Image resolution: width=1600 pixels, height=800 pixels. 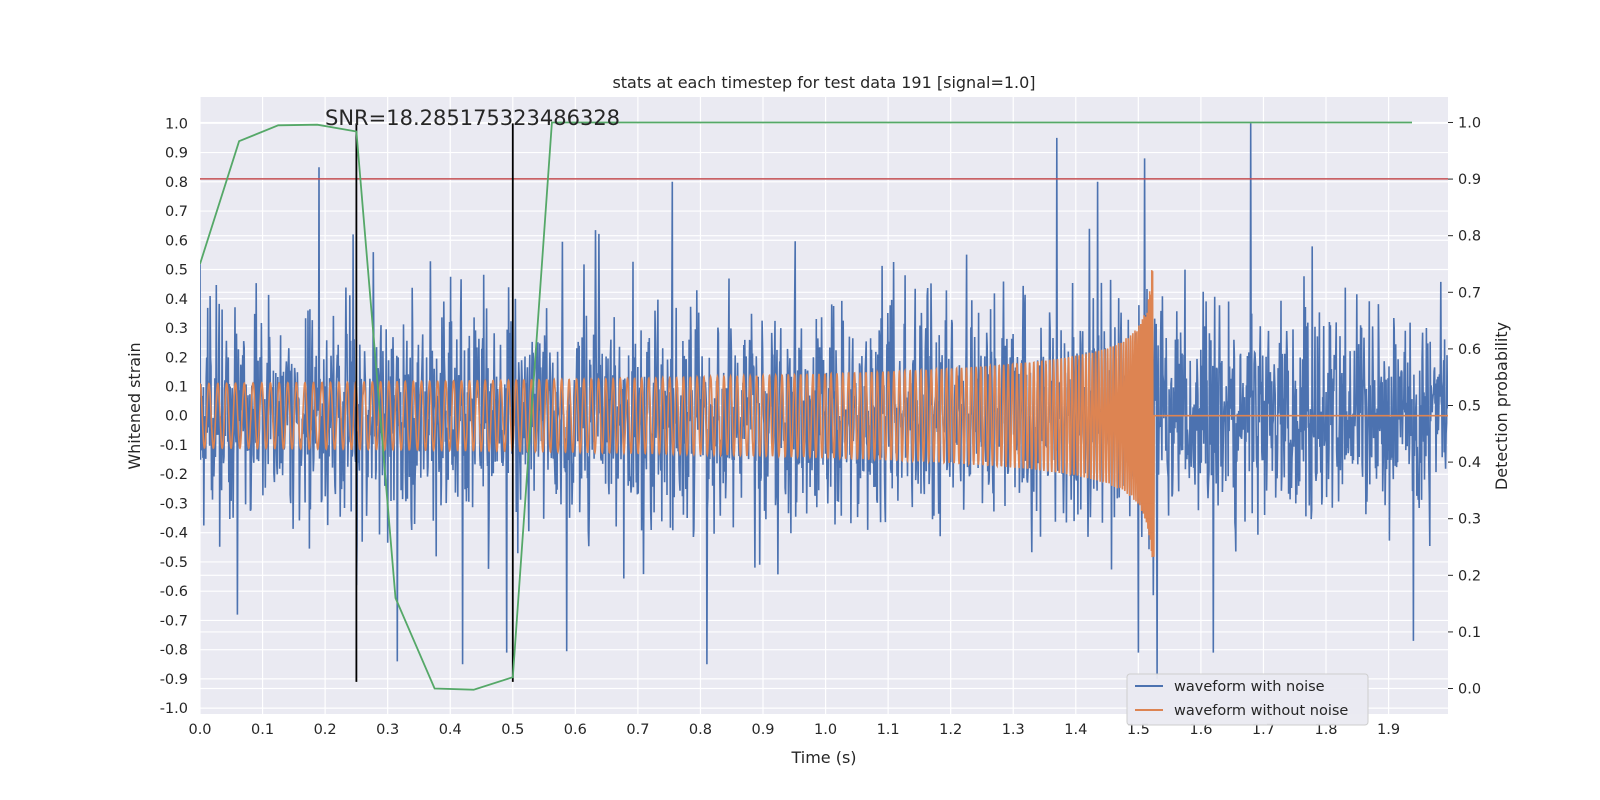 I want to click on x-tick-label: 1.6, so click(x=1200, y=730).